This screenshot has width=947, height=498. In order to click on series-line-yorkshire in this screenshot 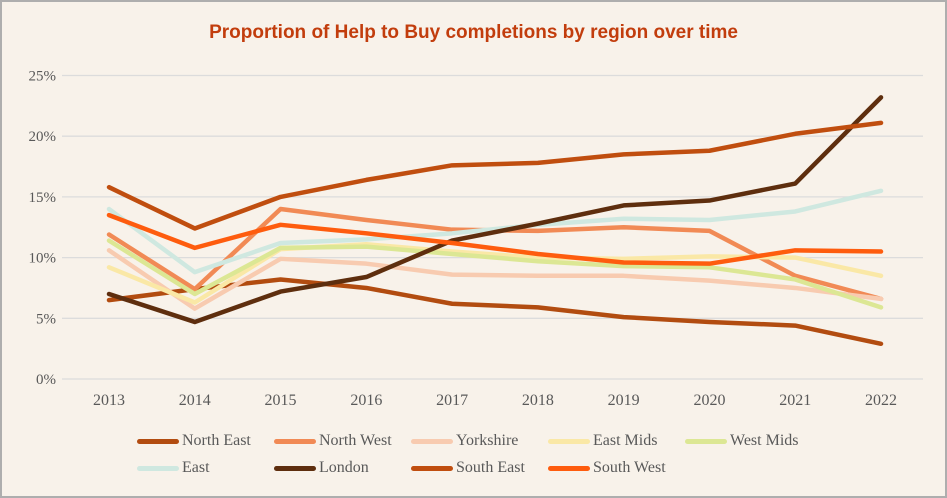, I will do `click(495, 279)`.